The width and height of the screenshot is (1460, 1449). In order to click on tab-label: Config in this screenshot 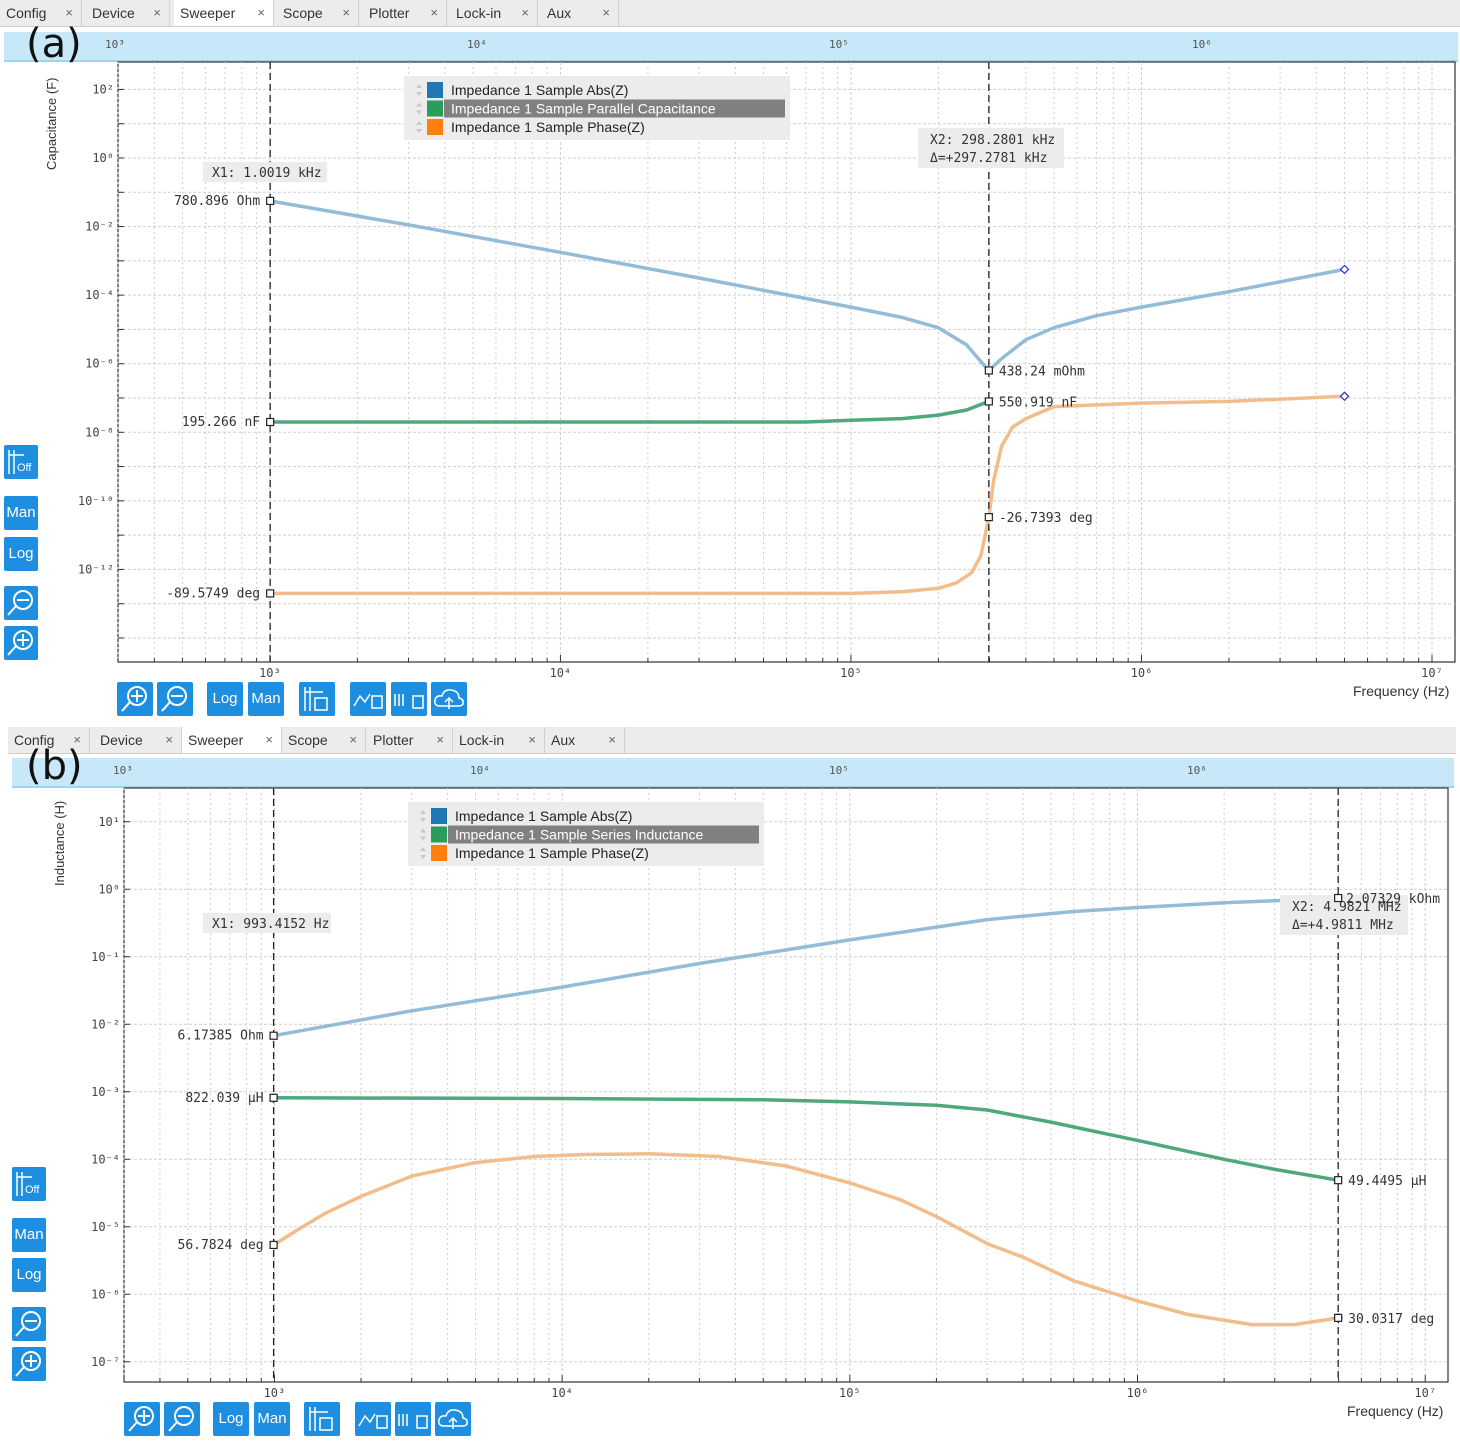, I will do `click(26, 13)`.